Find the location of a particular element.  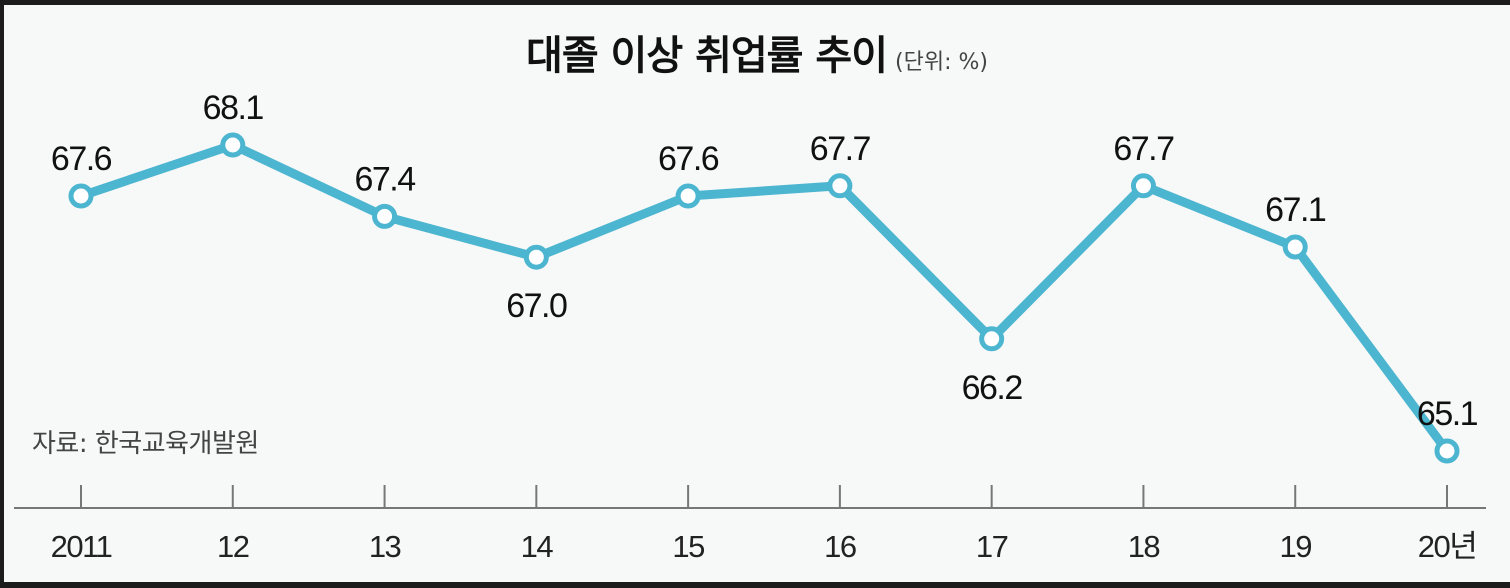

x-tick-label: 13 is located at coordinates (385, 546).